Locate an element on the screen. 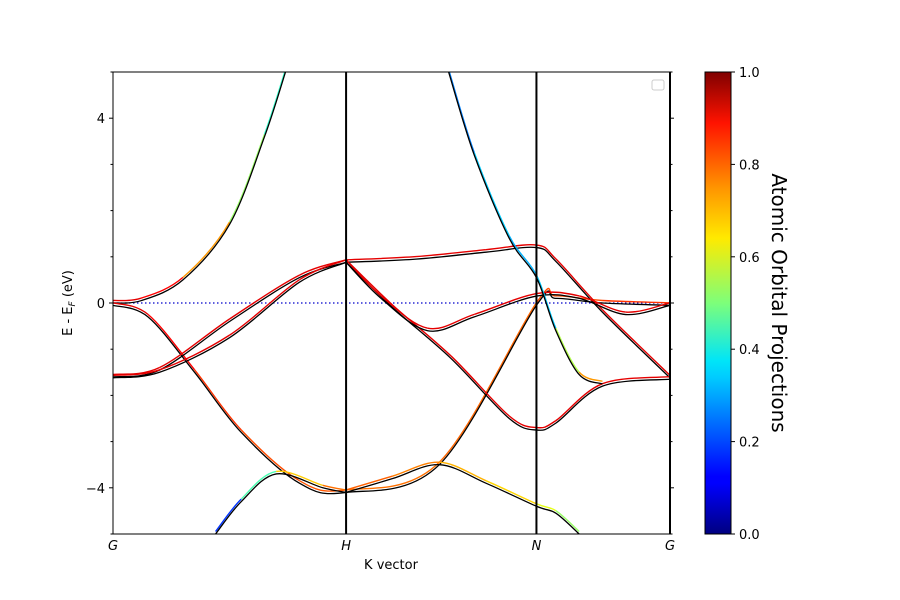 The image size is (900, 600). colorbar-ticks: 0.0 0.2 0.4 0.6 0.8 1.0 is located at coordinates (745, 304).